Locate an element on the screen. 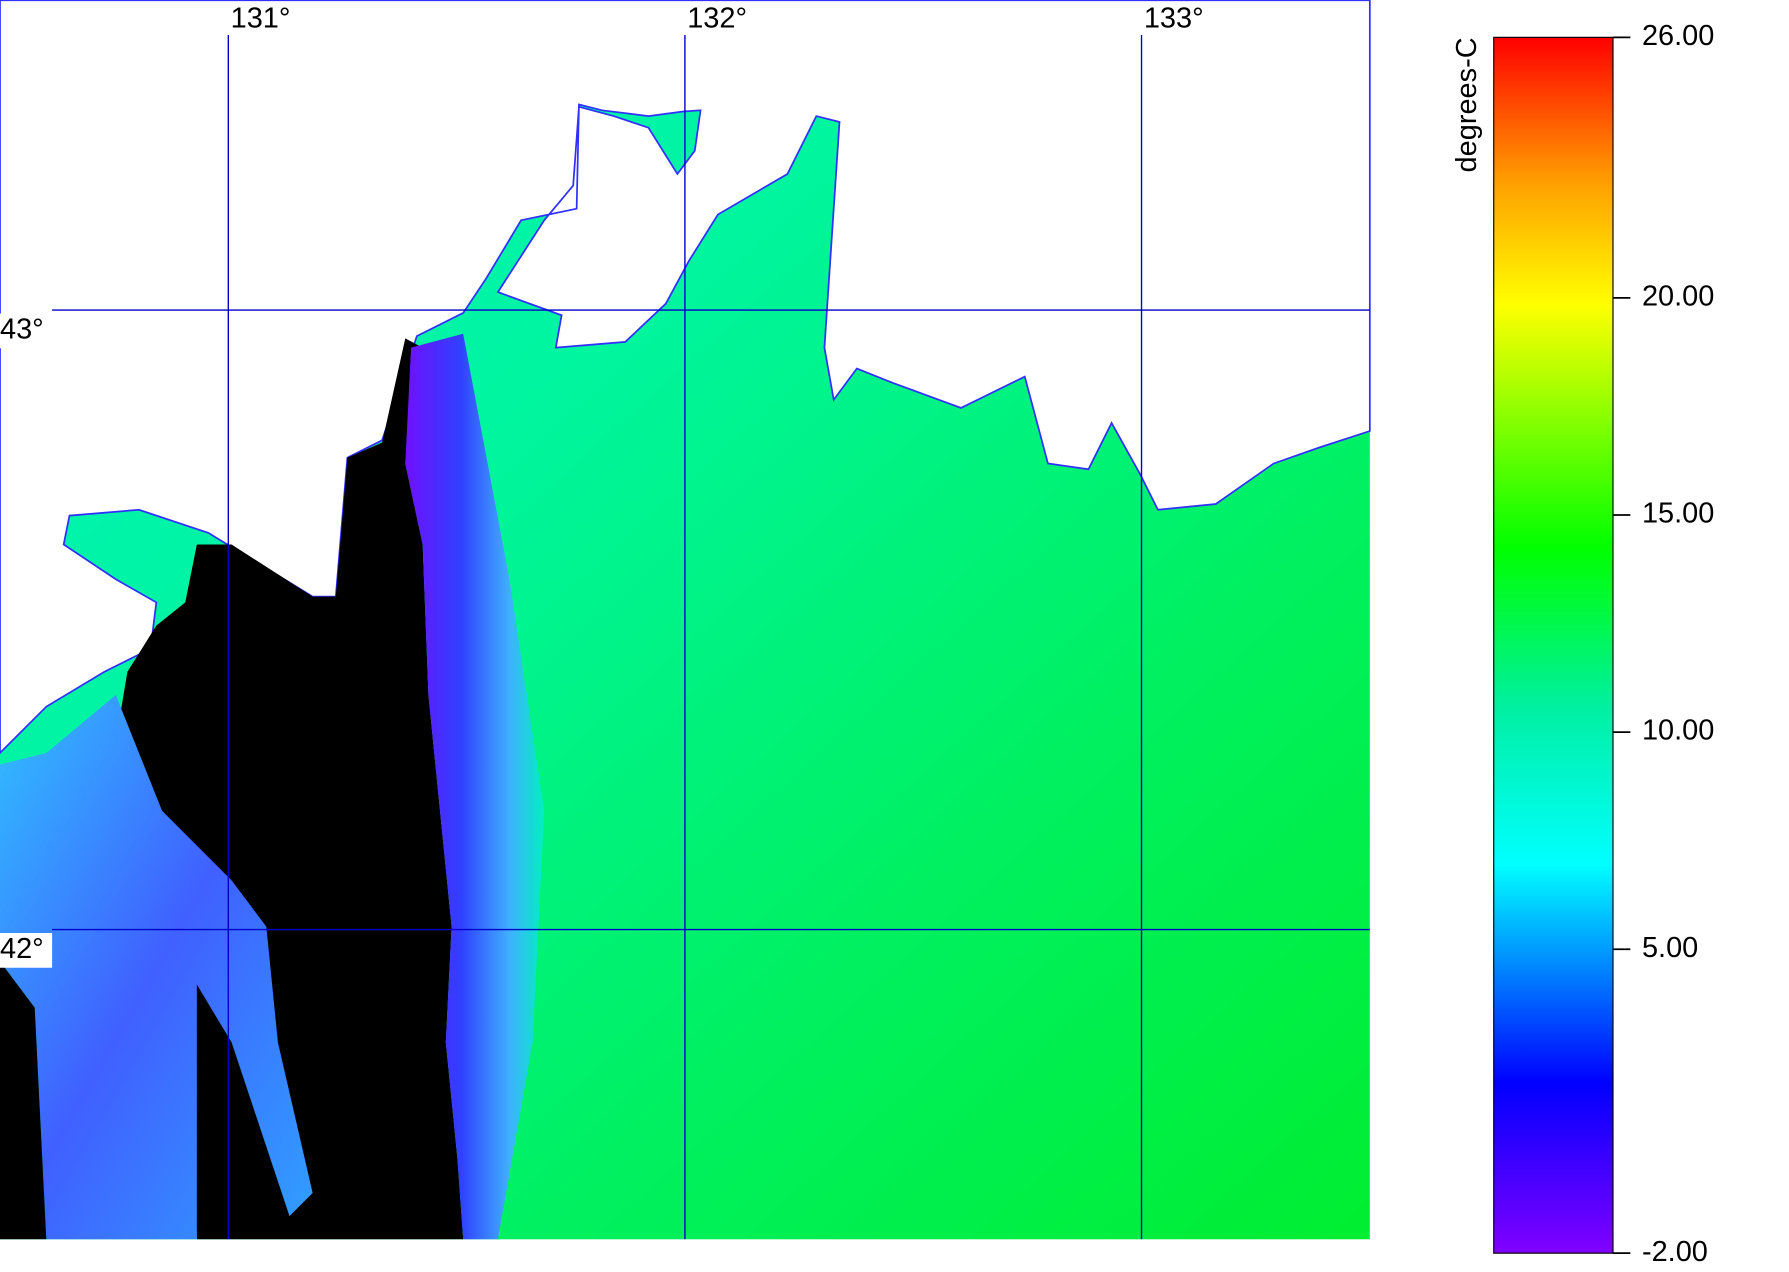 The height and width of the screenshot is (1272, 1789). colorbar-tick-label: 10.00 is located at coordinates (1678, 731).